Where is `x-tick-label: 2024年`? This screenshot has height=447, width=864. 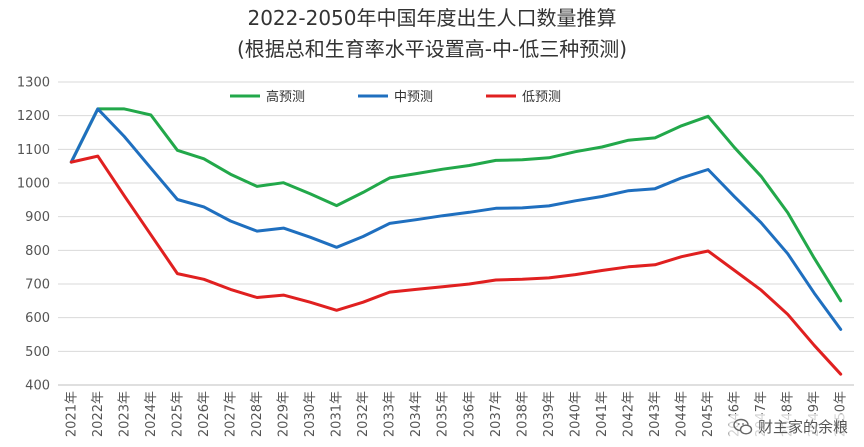 x-tick-label: 2024年 is located at coordinates (151, 414).